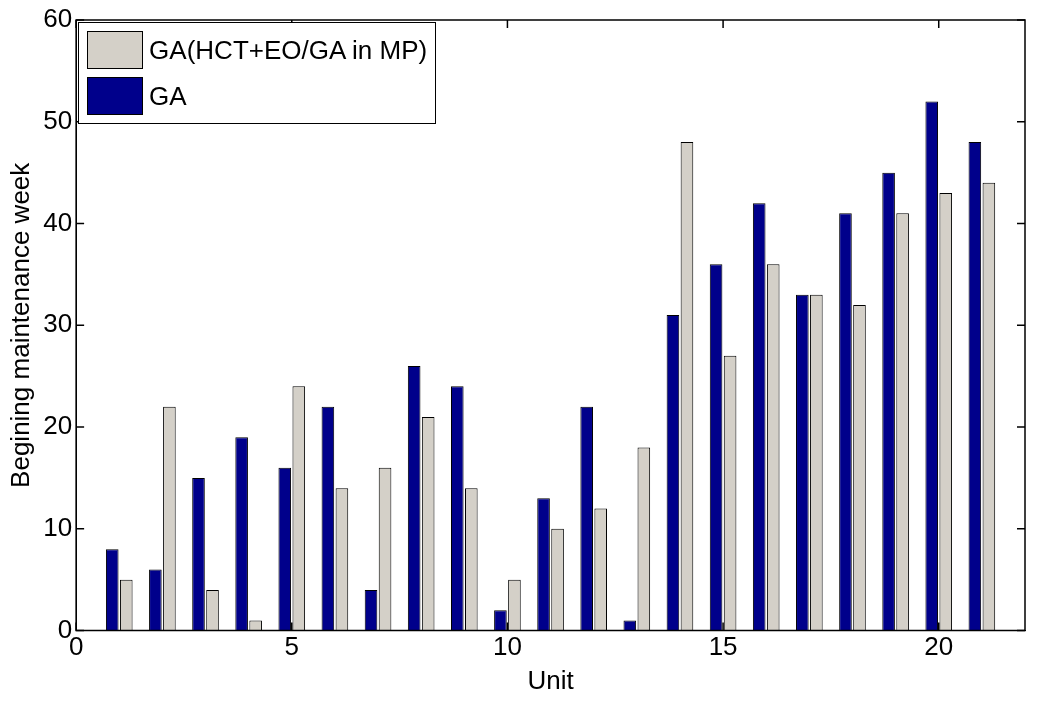  What do you see at coordinates (292, 646) in the screenshot?
I see `x-tick-label: 5` at bounding box center [292, 646].